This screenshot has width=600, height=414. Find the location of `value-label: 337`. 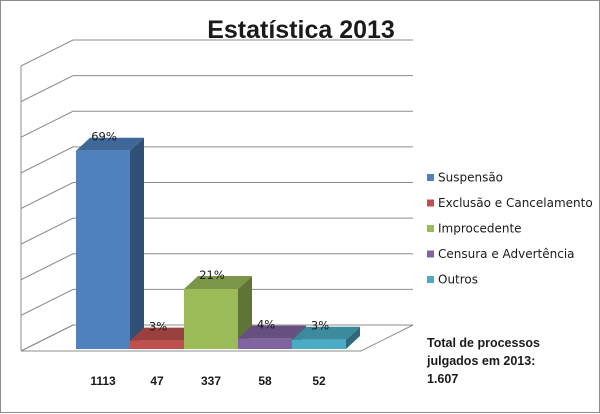

value-label: 337 is located at coordinates (211, 381).